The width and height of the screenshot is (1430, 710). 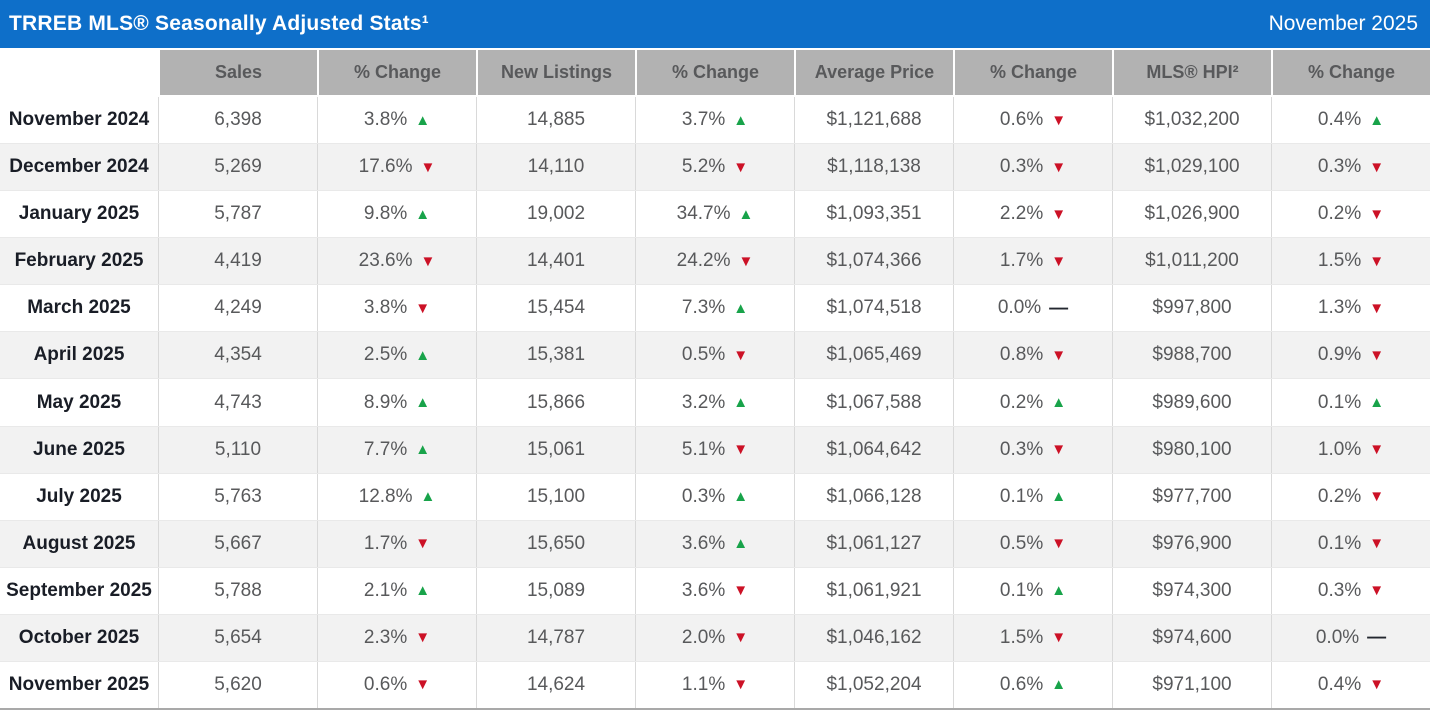 I want to click on column-header-hpi-change: % Change, so click(x=1350, y=72).